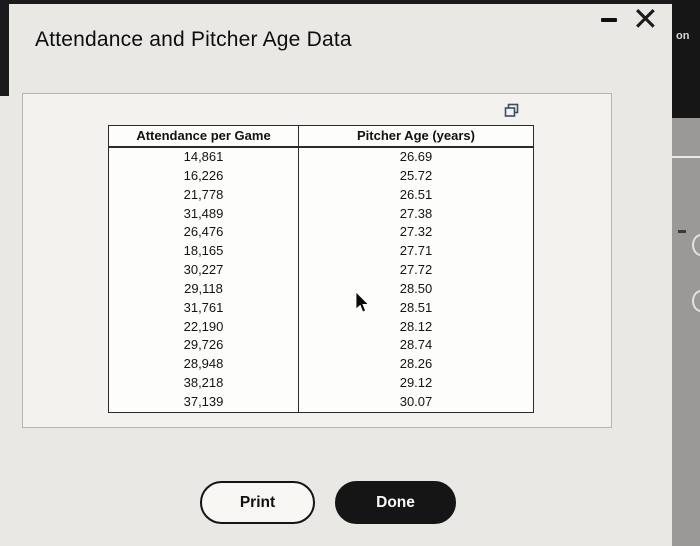 The height and width of the screenshot is (546, 700). What do you see at coordinates (203, 327) in the screenshot?
I see `table-cell: 22,190` at bounding box center [203, 327].